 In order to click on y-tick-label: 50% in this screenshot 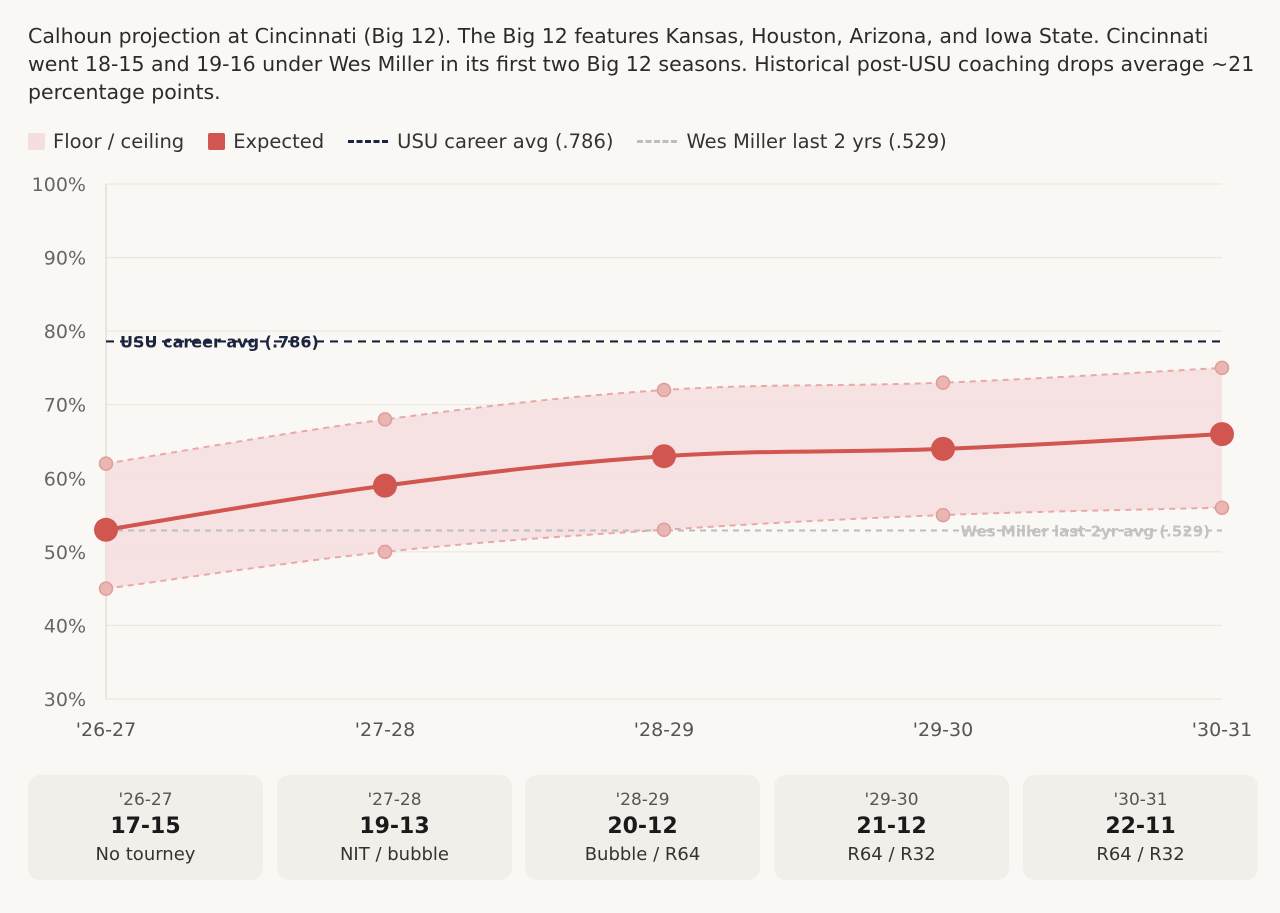, I will do `click(65, 553)`.